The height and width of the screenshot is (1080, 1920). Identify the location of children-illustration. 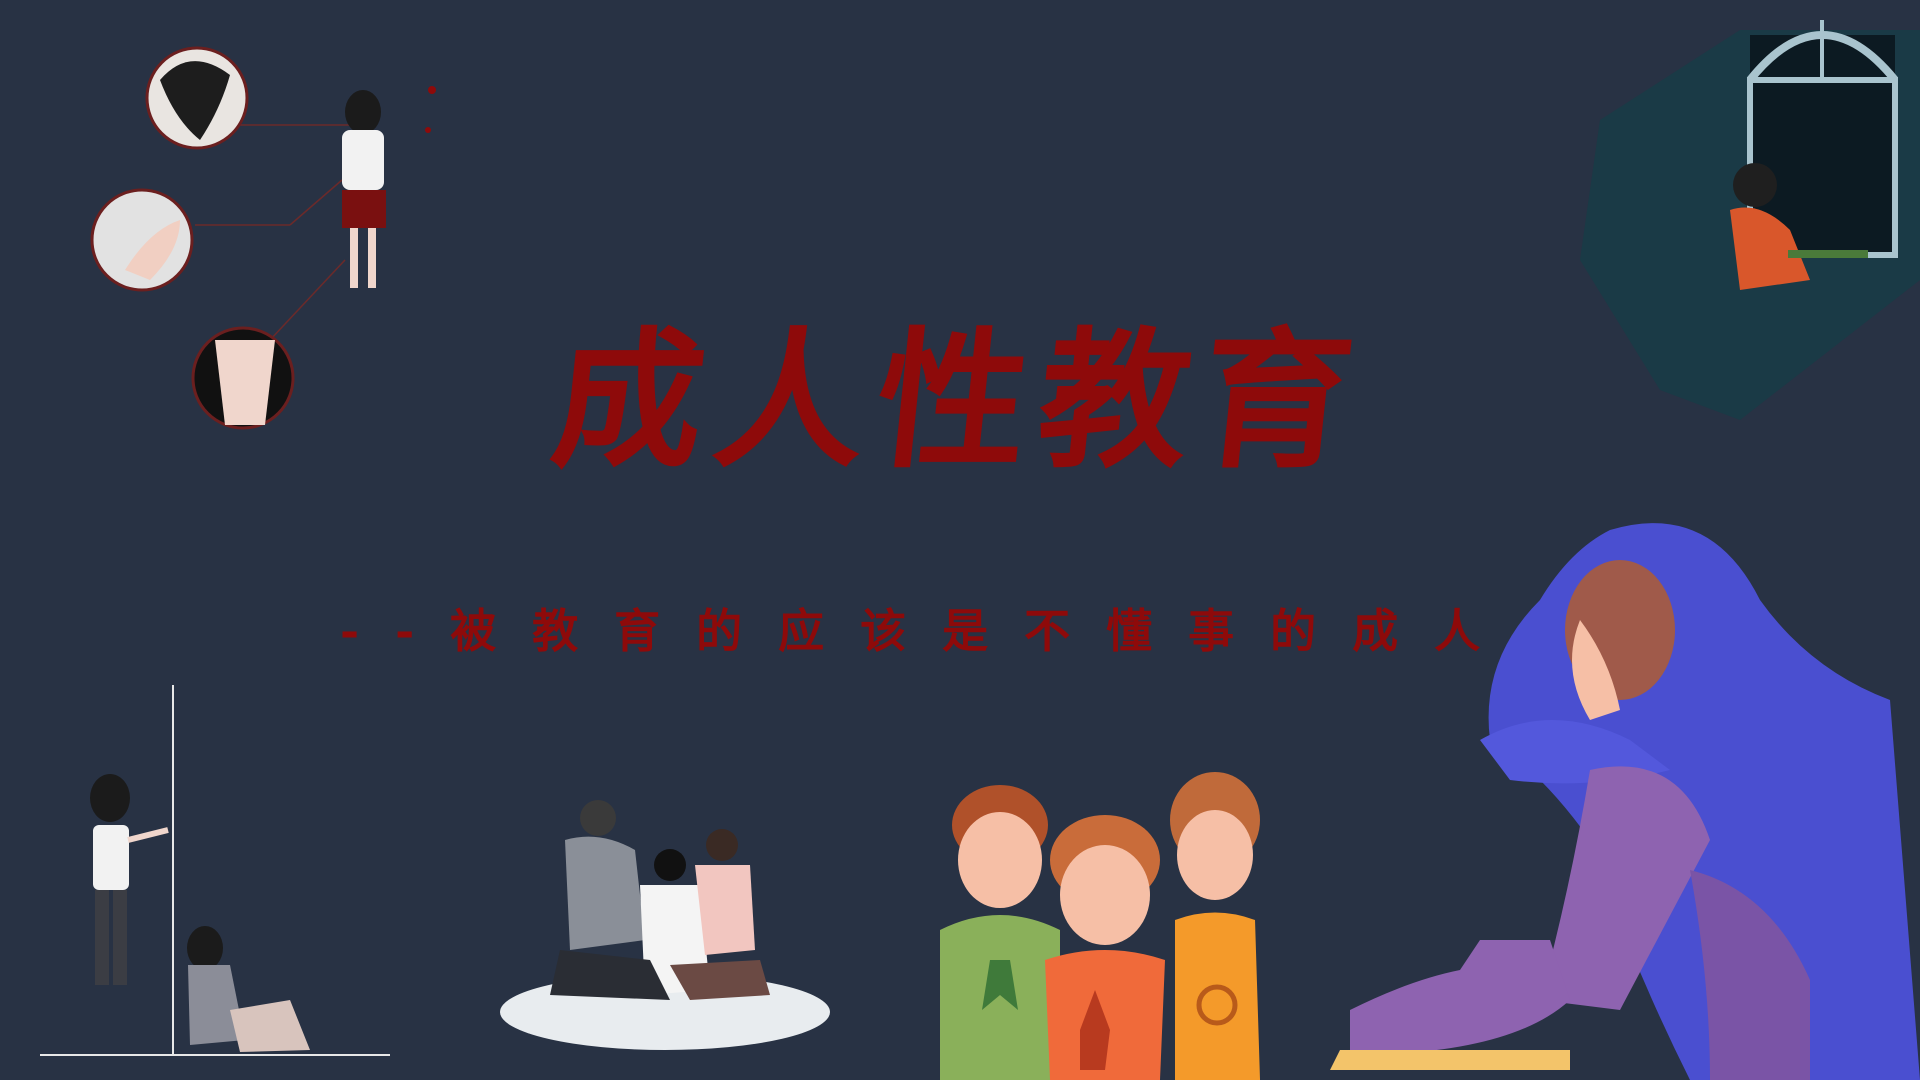
(1100, 926).